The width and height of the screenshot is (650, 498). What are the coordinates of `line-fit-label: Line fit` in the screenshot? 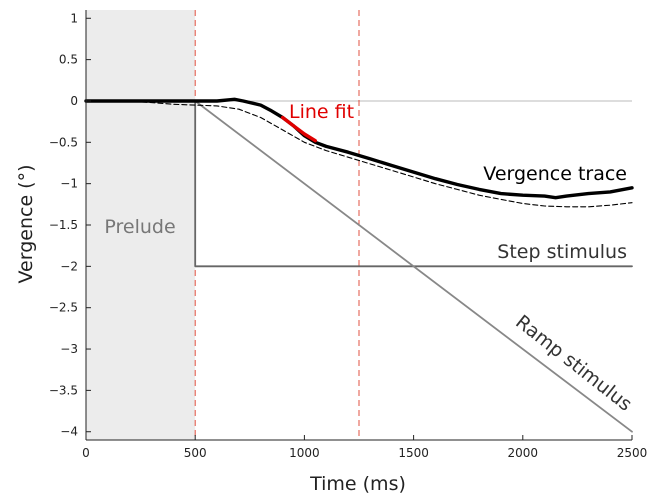 It's located at (321, 112).